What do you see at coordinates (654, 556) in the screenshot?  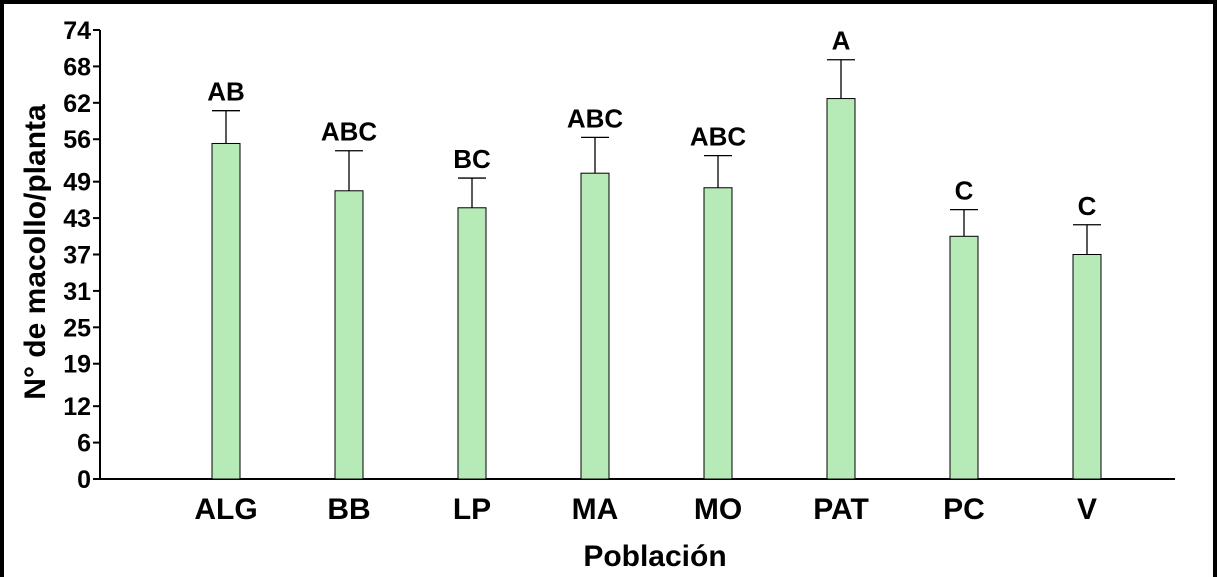 I see `x-axis-title: Población` at bounding box center [654, 556].